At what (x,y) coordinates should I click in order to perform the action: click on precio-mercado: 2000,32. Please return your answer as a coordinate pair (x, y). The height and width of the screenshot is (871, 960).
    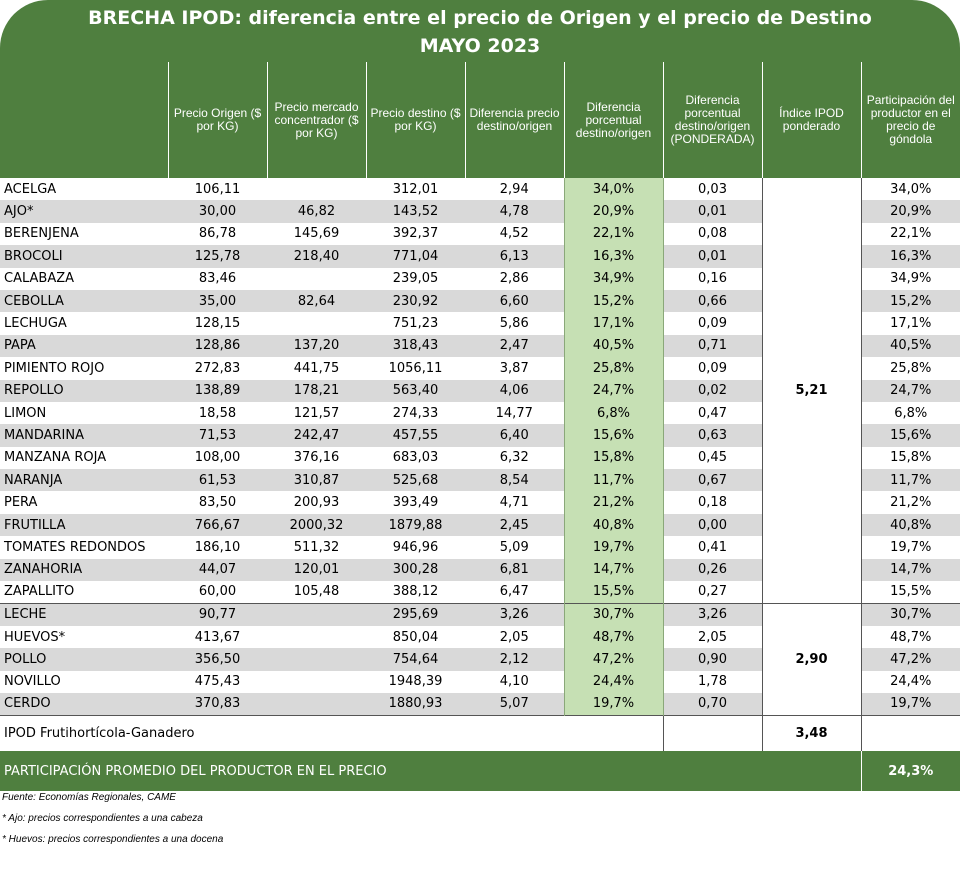
    Looking at the image, I should click on (316, 525).